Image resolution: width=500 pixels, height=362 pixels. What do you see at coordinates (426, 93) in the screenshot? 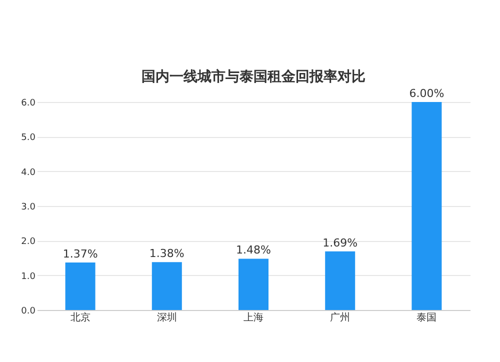
I see `data-label: 6.00%` at bounding box center [426, 93].